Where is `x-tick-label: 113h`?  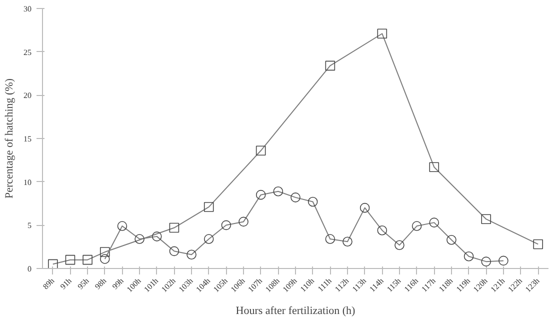 x-tick-label: 113h is located at coordinates (359, 285).